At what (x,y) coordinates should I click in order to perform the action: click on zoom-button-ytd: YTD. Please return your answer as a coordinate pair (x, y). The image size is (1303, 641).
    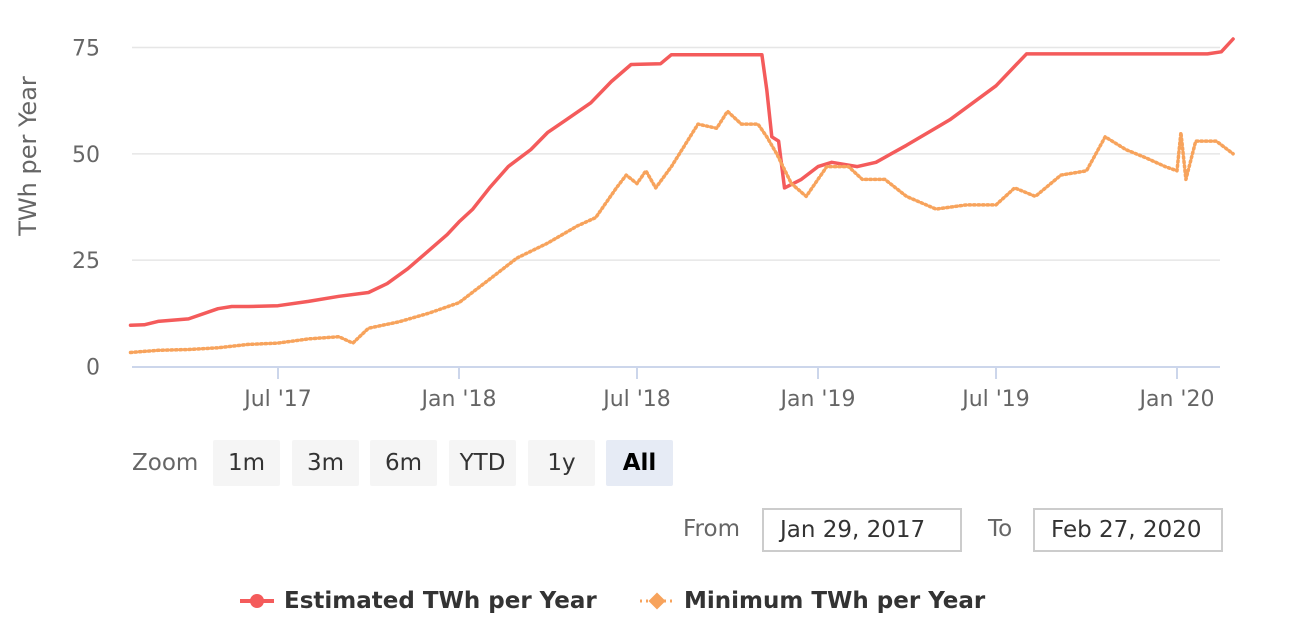
    Looking at the image, I should click on (482, 463).